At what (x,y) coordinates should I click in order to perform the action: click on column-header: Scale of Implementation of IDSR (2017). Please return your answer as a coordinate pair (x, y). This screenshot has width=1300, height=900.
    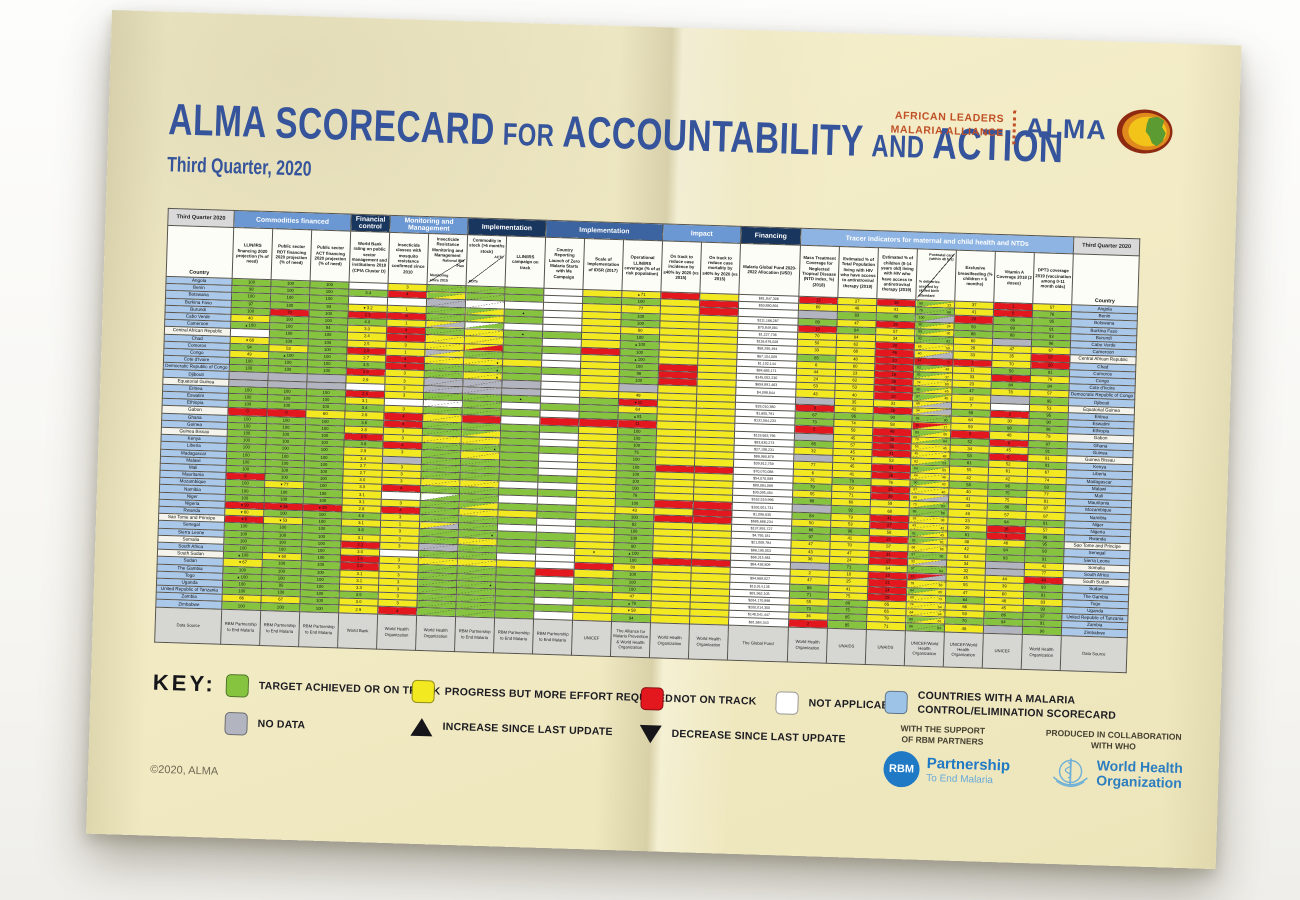
    Looking at the image, I should click on (603, 264).